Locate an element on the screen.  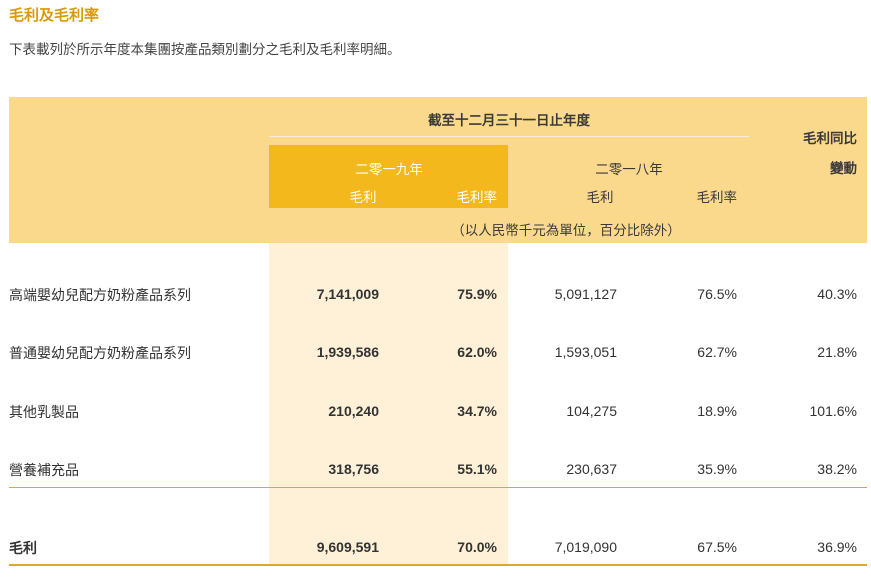
total-change: 36.9% is located at coordinates (837, 547).